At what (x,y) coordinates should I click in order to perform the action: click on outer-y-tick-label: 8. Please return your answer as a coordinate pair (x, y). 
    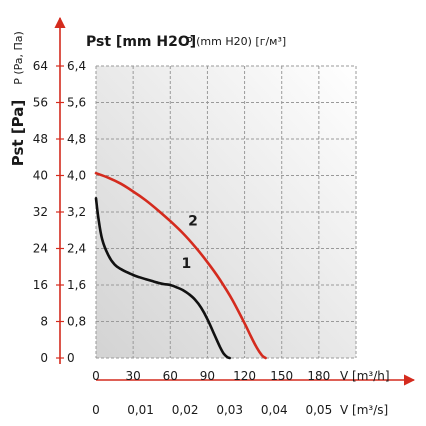
    Looking at the image, I should click on (44, 322).